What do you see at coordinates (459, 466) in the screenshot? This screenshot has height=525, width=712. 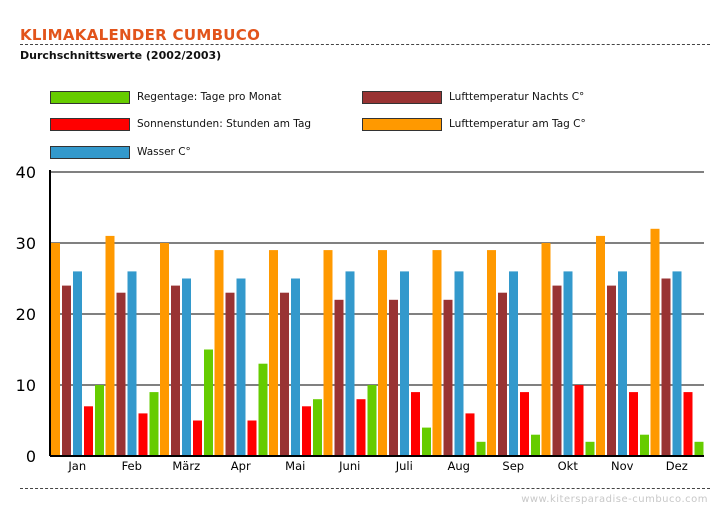 I see `x-tick-label: Aug` at bounding box center [459, 466].